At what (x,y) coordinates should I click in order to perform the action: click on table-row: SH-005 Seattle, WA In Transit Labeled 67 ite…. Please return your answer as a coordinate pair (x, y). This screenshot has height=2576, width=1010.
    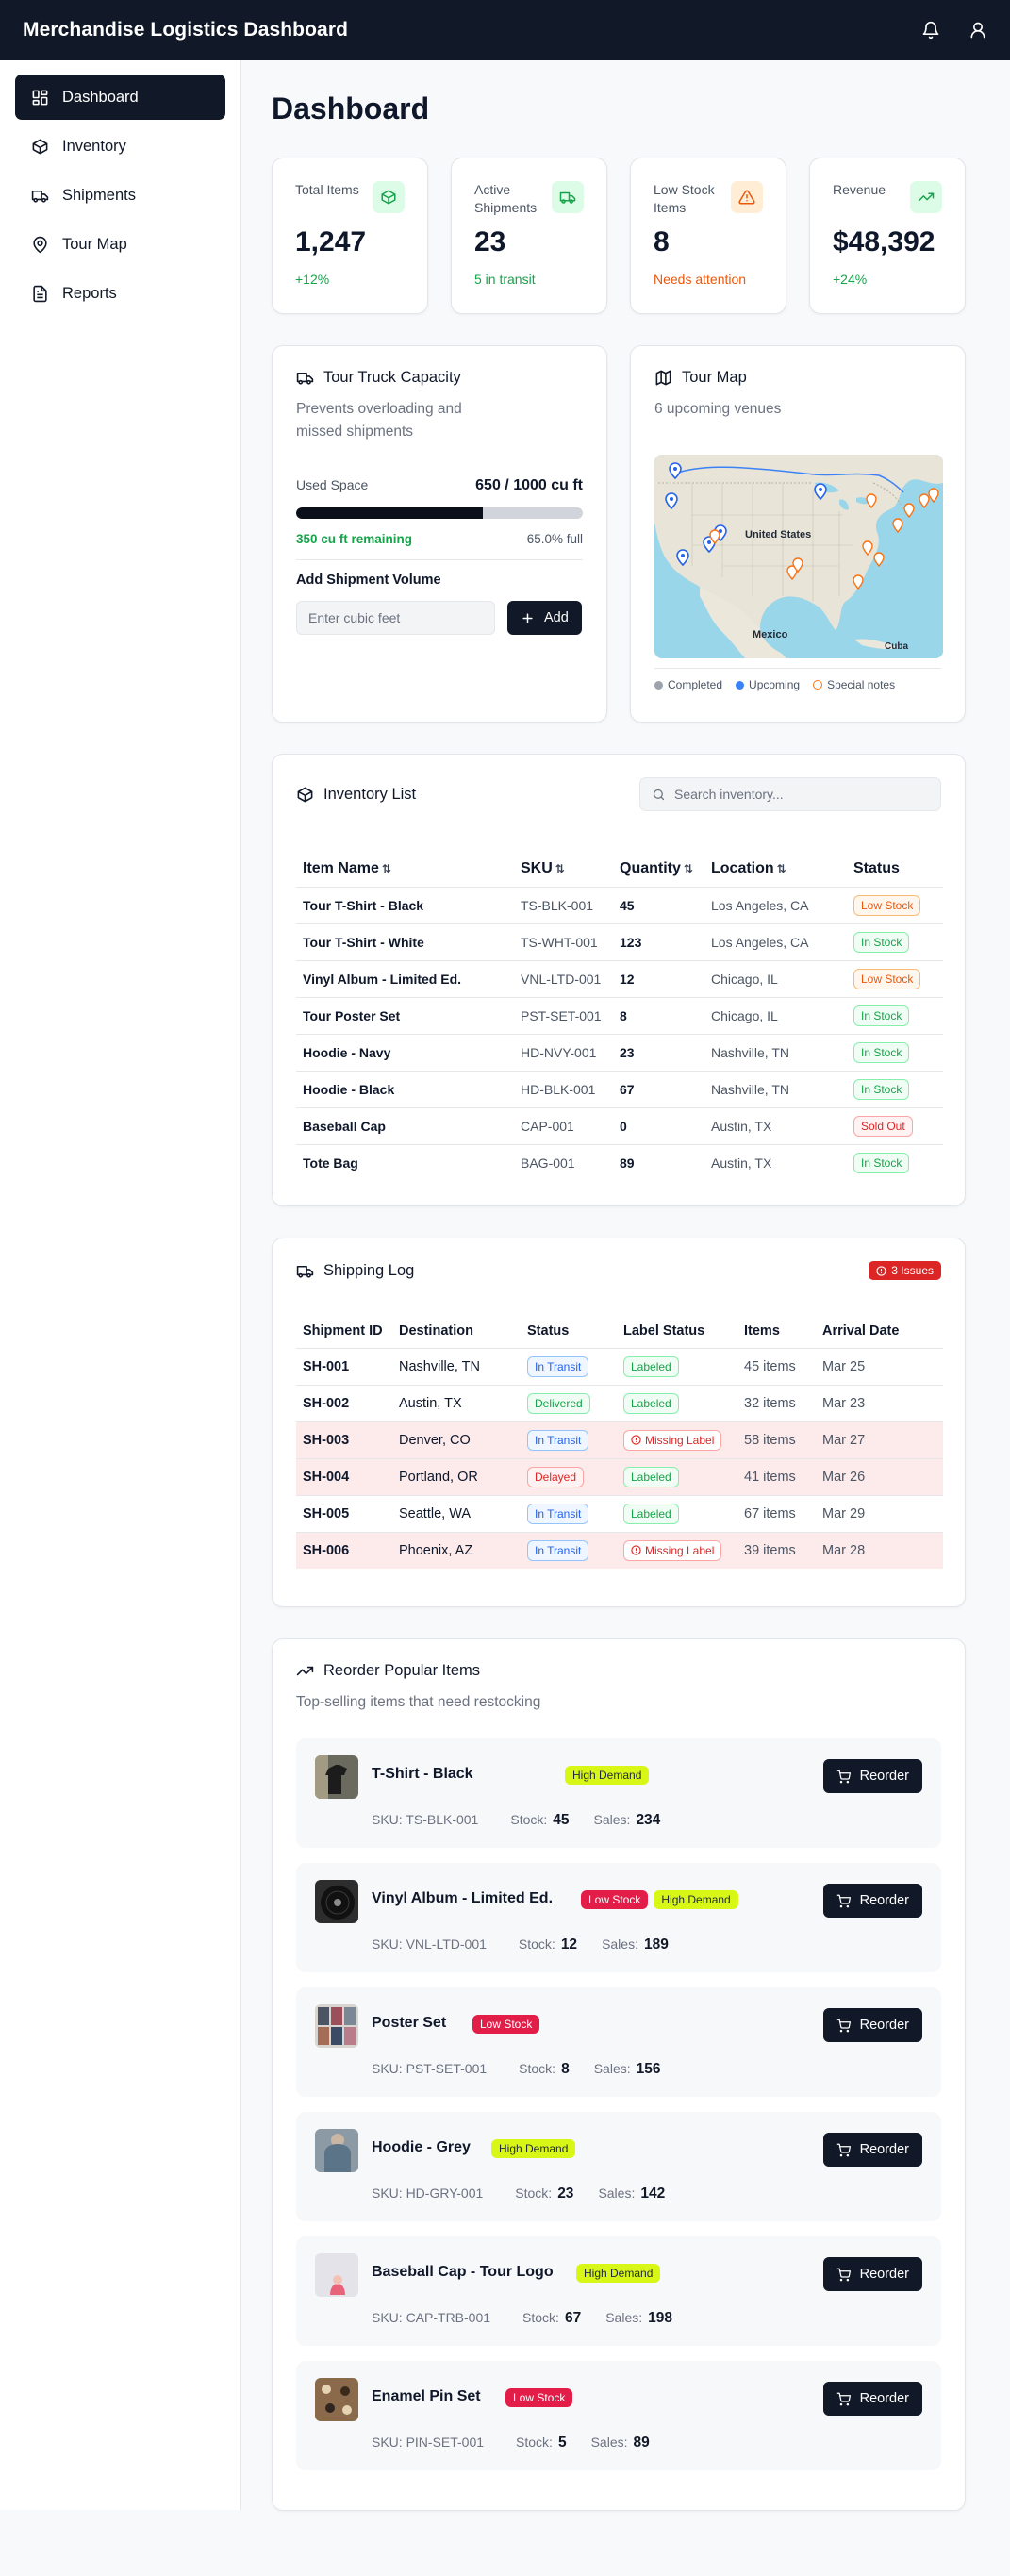
    Looking at the image, I should click on (619, 1513).